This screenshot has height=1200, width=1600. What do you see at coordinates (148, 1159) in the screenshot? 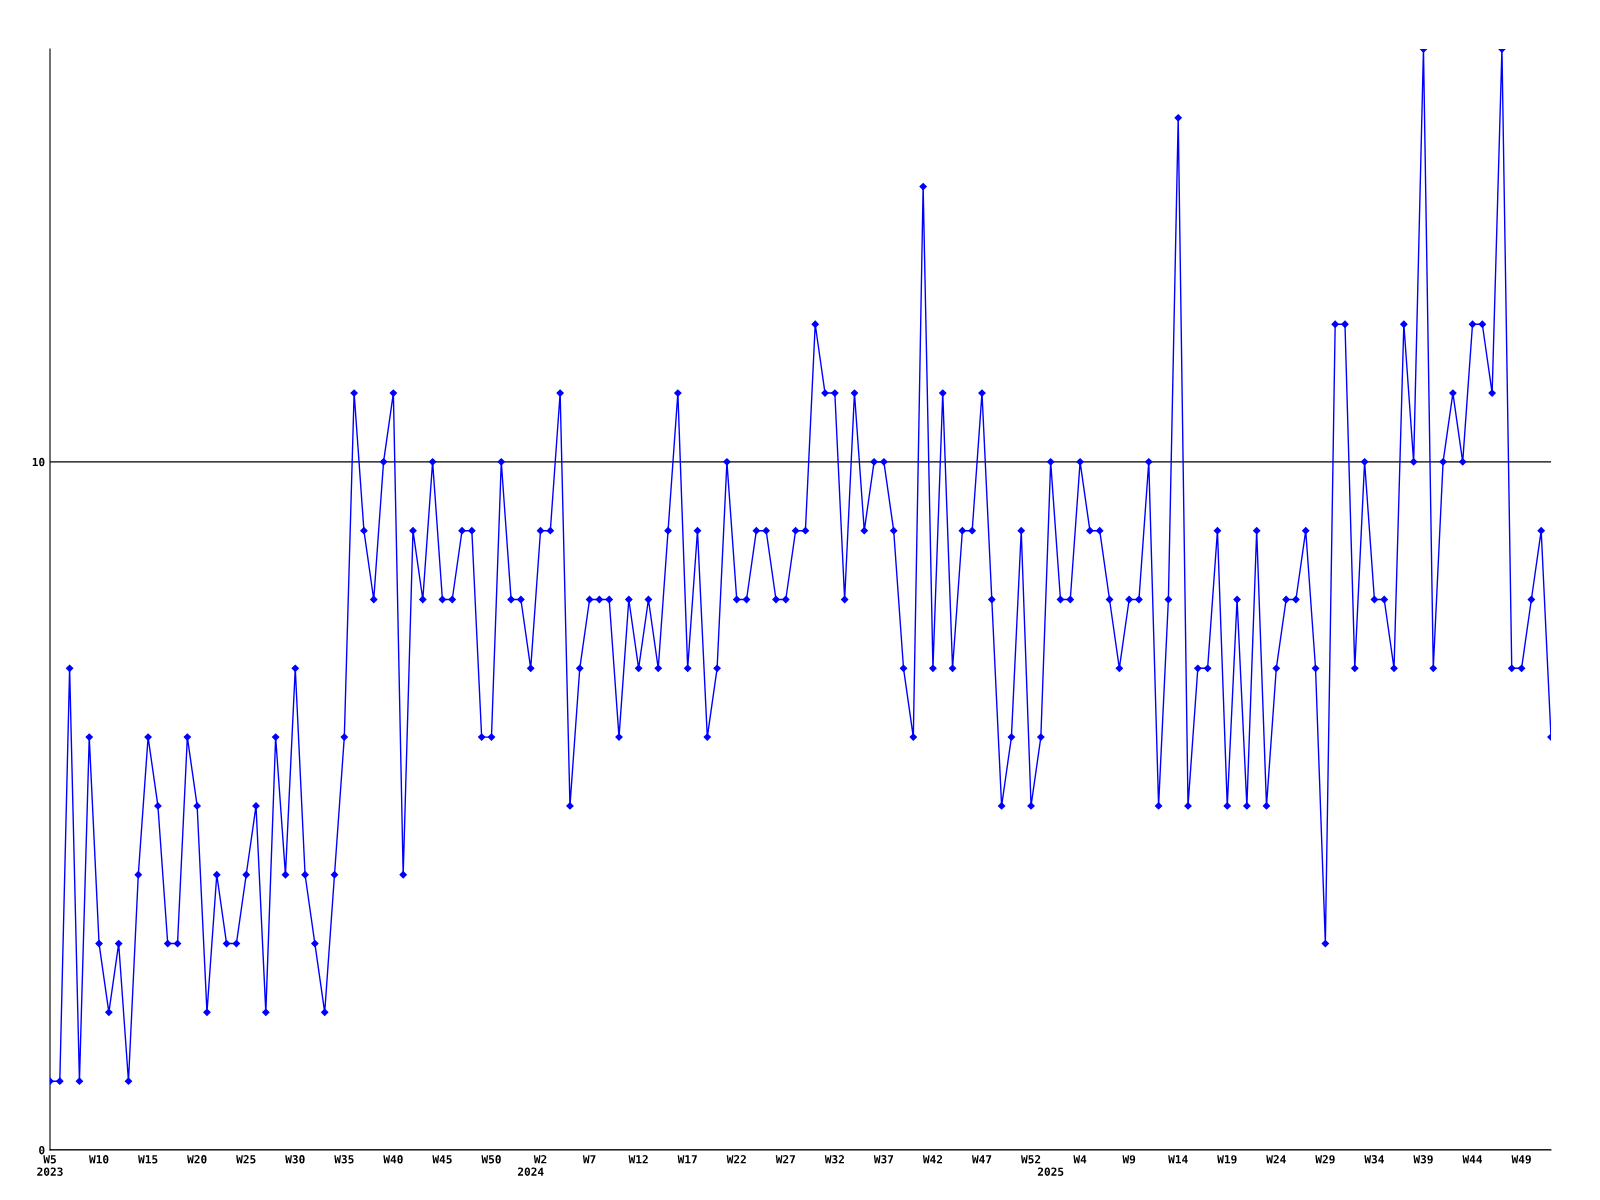
I see `x-tick-label: W15` at bounding box center [148, 1159].